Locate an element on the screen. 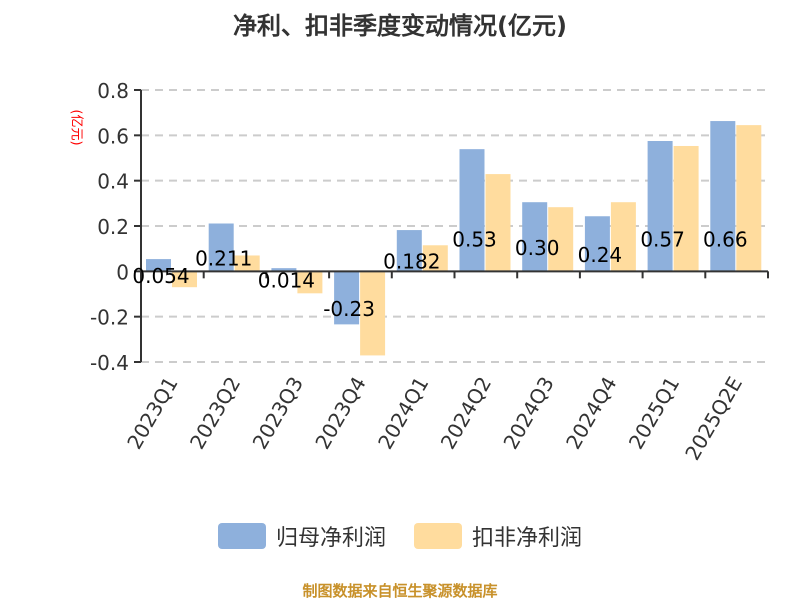 The height and width of the screenshot is (601, 800). data-label: 0.182 is located at coordinates (411, 262).